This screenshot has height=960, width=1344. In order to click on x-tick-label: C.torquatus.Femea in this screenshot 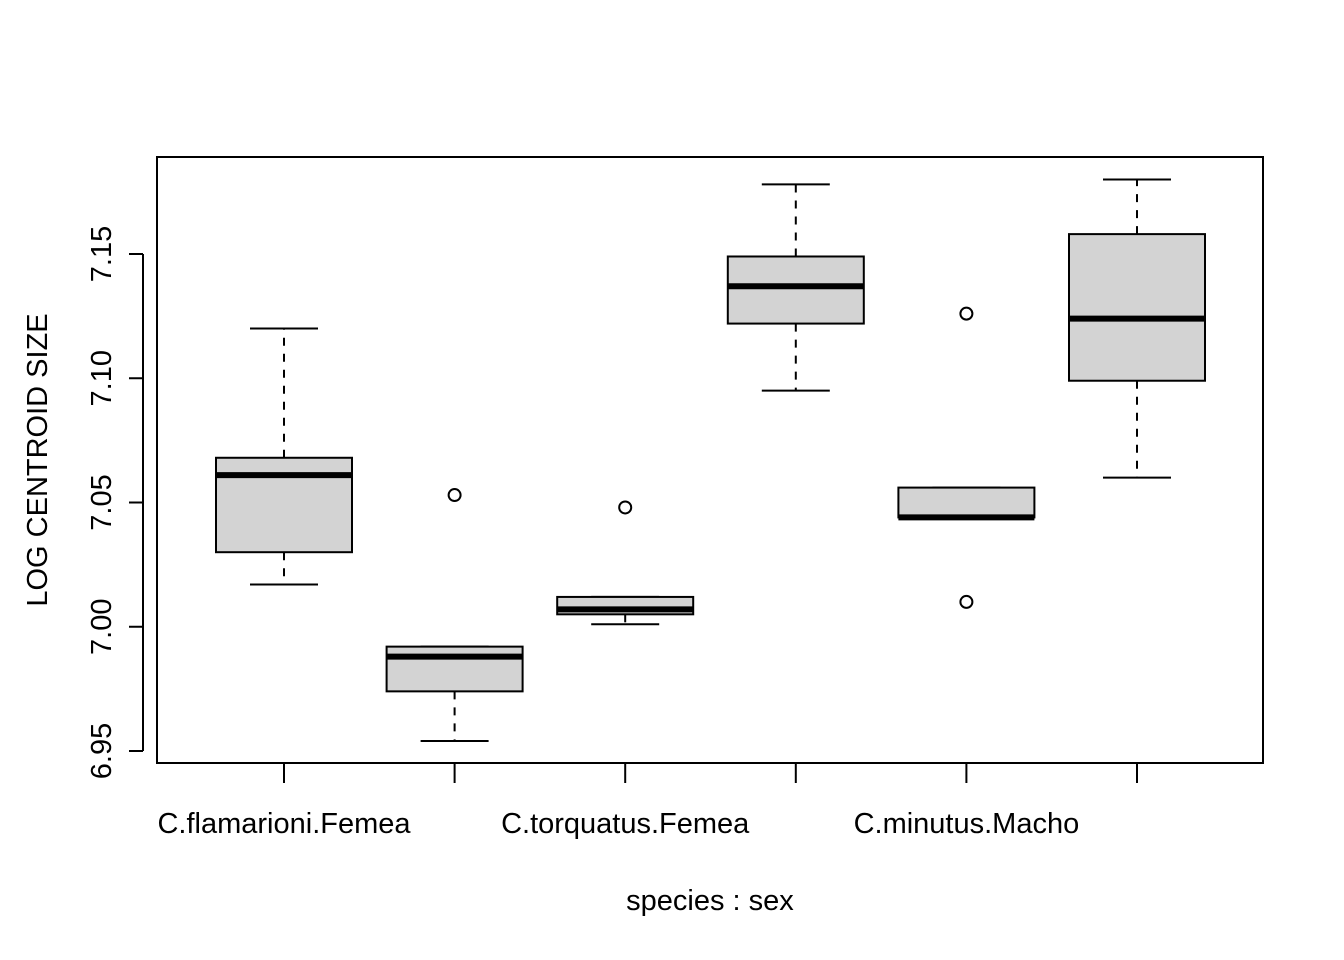, I will do `click(625, 824)`.